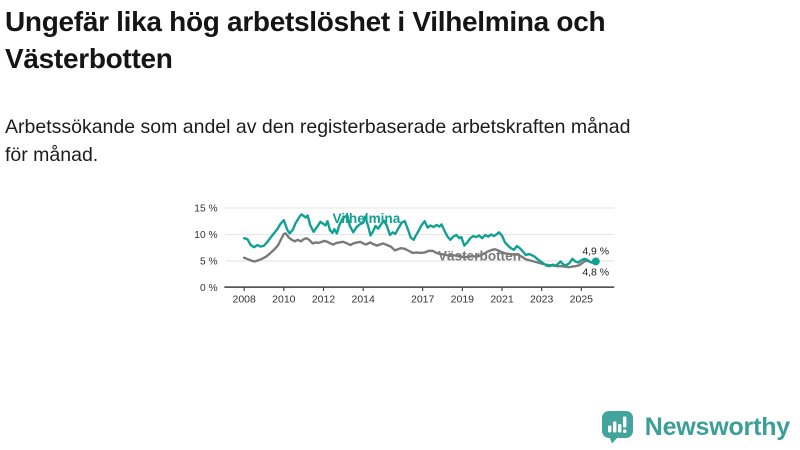  I want to click on x-tick-label-2021: 2021, so click(501, 300).